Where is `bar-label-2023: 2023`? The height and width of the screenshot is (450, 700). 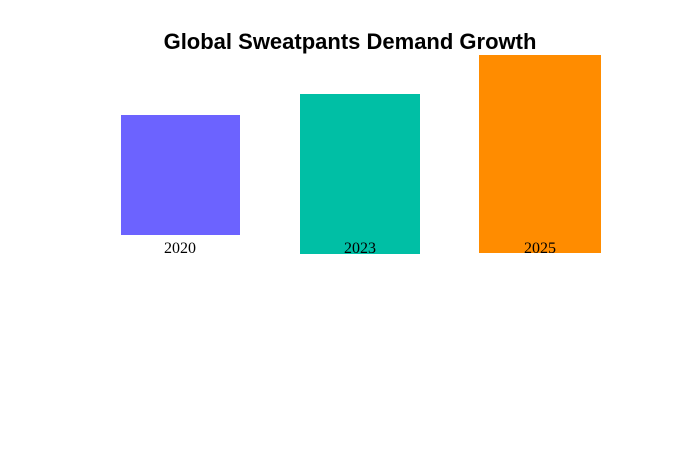
bar-label-2023: 2023 is located at coordinates (360, 248).